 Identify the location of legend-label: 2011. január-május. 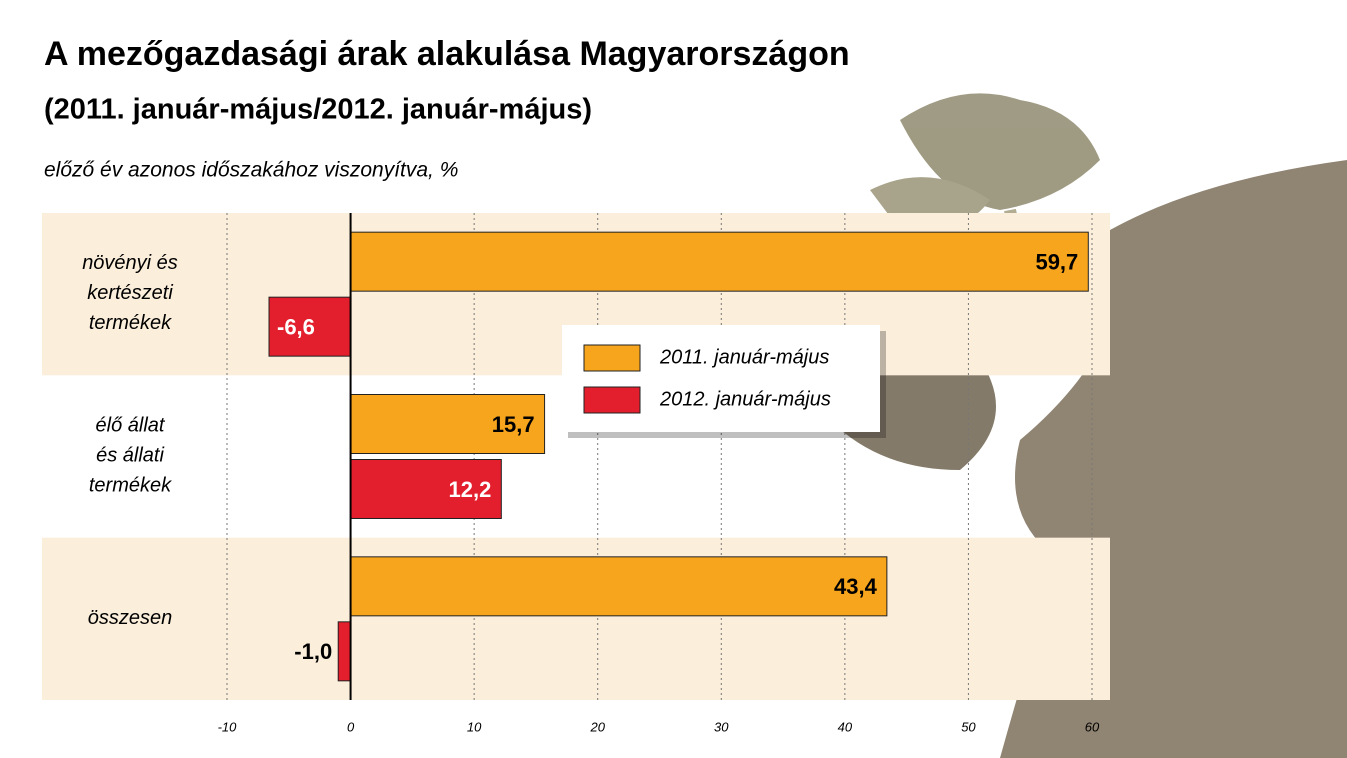
(744, 357).